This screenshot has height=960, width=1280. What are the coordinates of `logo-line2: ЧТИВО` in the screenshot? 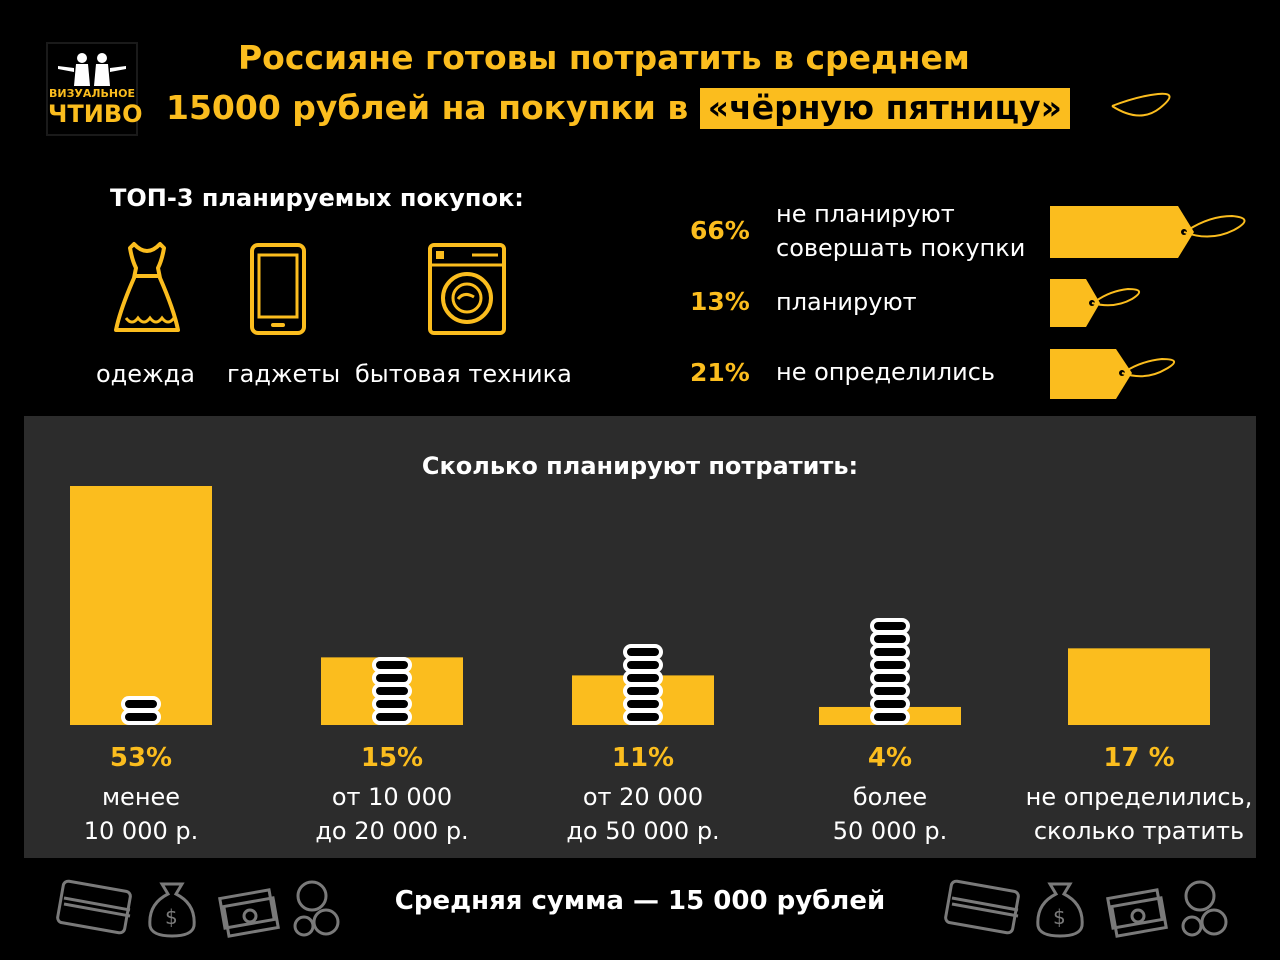 It's located at (95, 114).